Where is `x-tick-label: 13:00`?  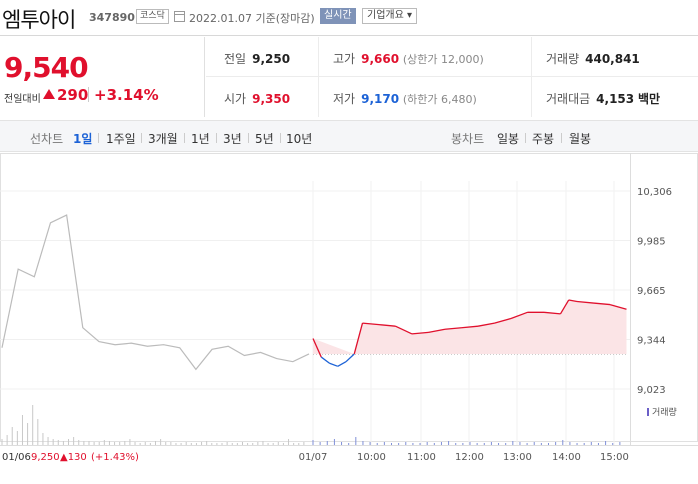 x-tick-label: 13:00 is located at coordinates (517, 457).